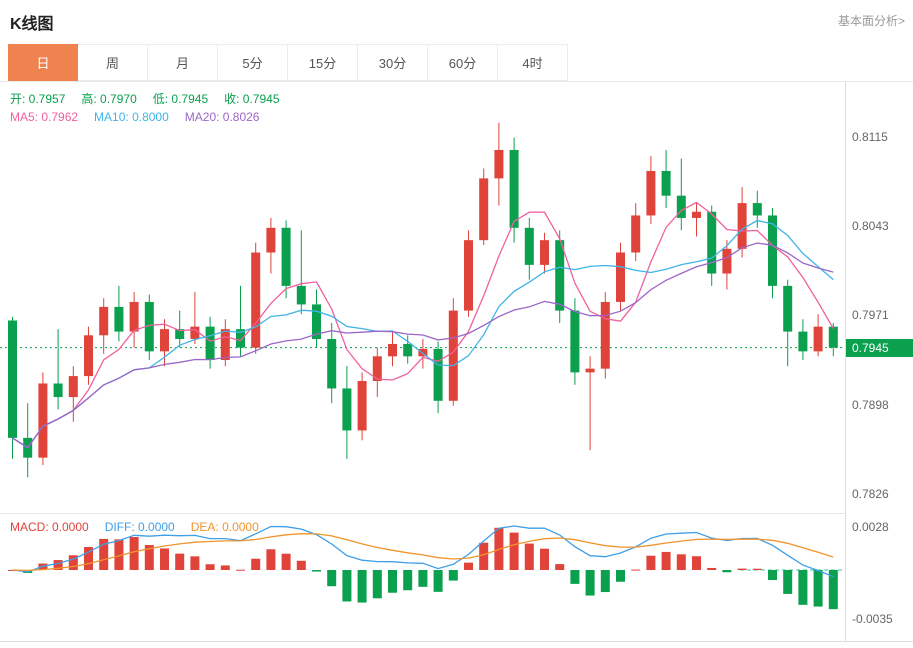 Image resolution: width=913 pixels, height=648 pixels. I want to click on y-axis-label: 0.7826, so click(870, 493).